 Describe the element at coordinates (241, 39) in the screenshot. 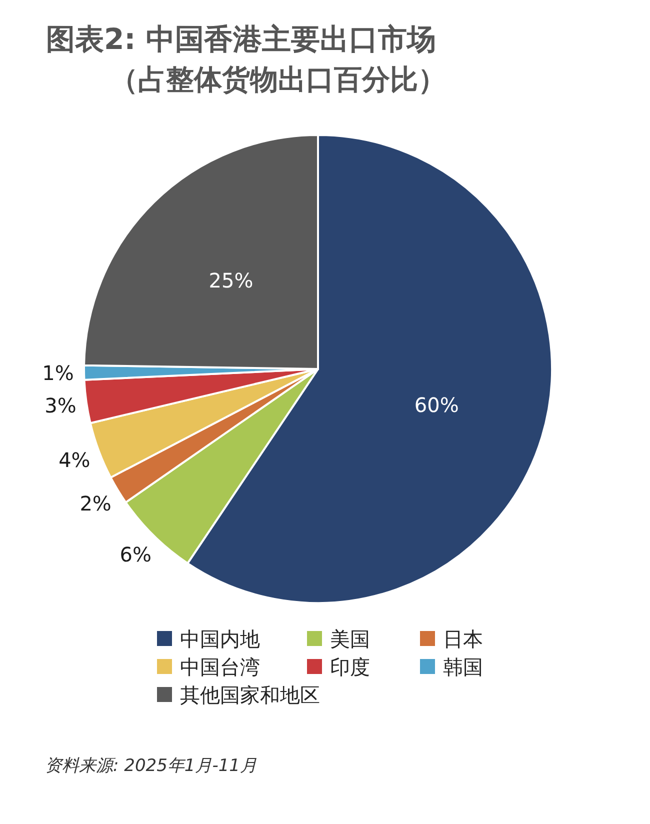

I see `title: 图表2: 中国香港主要出口市场` at that location.